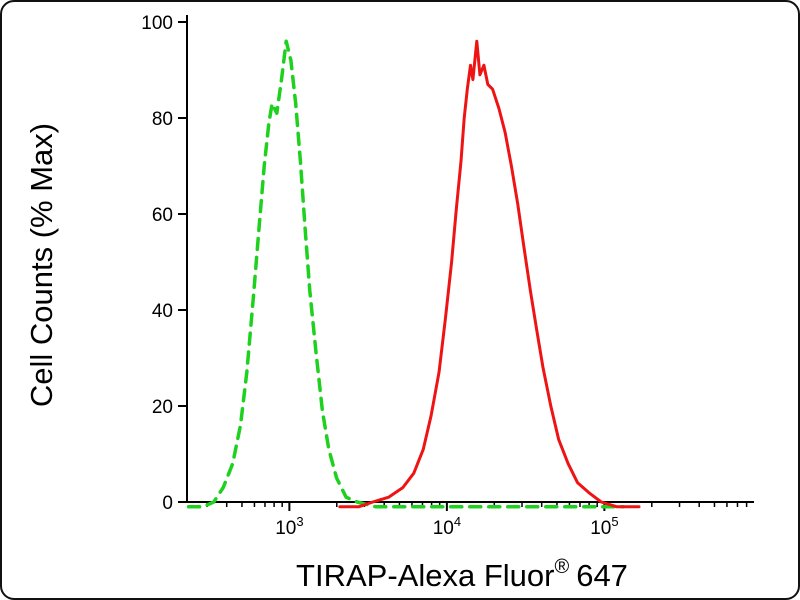 The image size is (800, 600). What do you see at coordinates (41, 265) in the screenshot?
I see `y-axis-label: Cell Counts (% Max)` at bounding box center [41, 265].